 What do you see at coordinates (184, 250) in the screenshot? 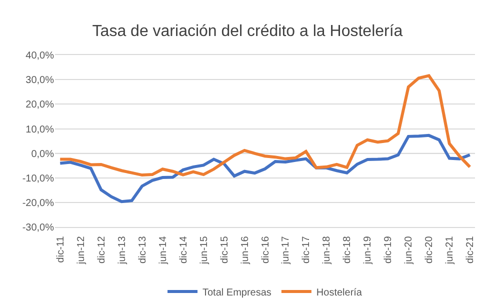
I see `x-tick-label: dic-14` at bounding box center [184, 250].